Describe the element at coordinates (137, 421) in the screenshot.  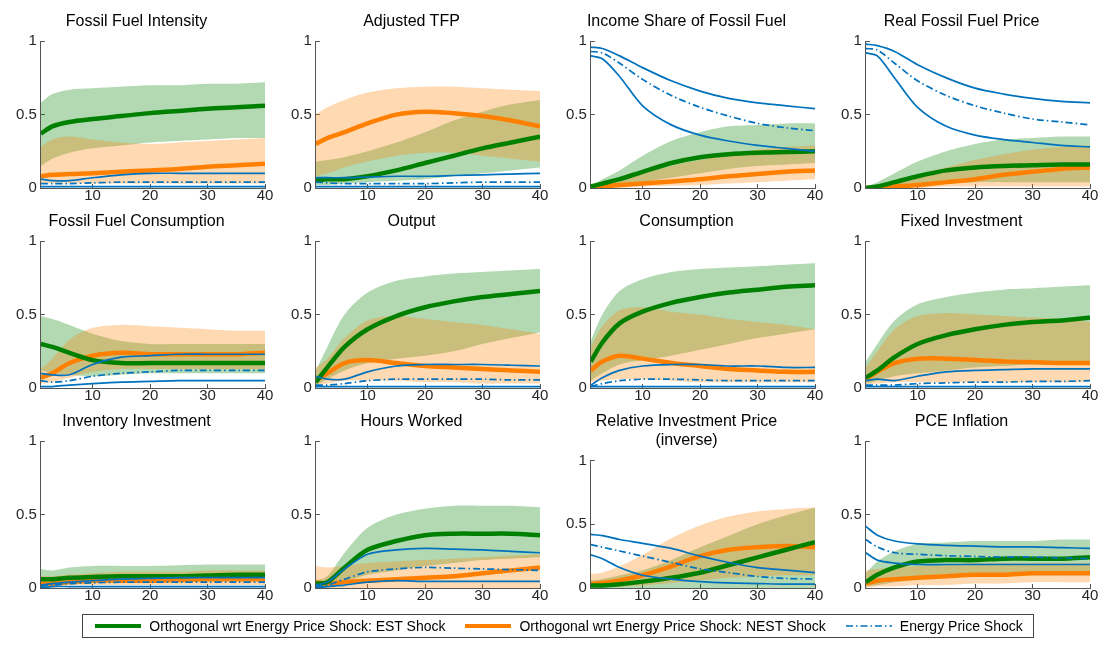
I see `chart-title: Inventory Investment` at that location.